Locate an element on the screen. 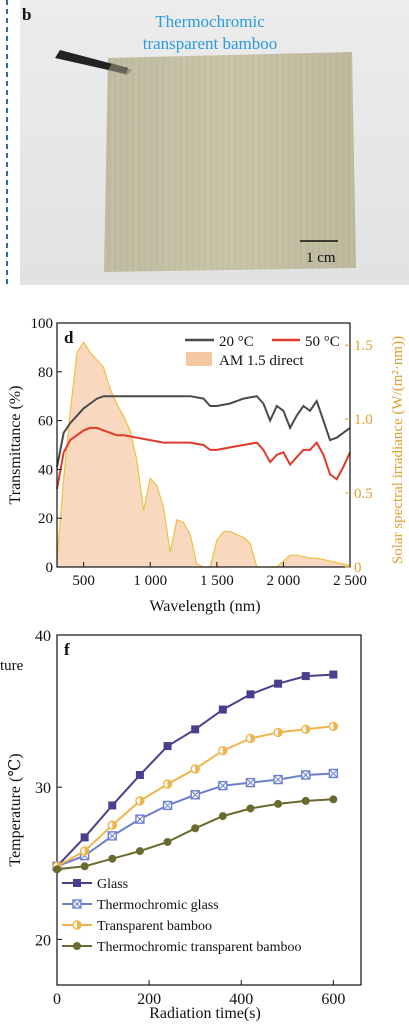 The image size is (409, 1029). legend-marker-transparent-bamboo-fill is located at coordinates (79, 925).